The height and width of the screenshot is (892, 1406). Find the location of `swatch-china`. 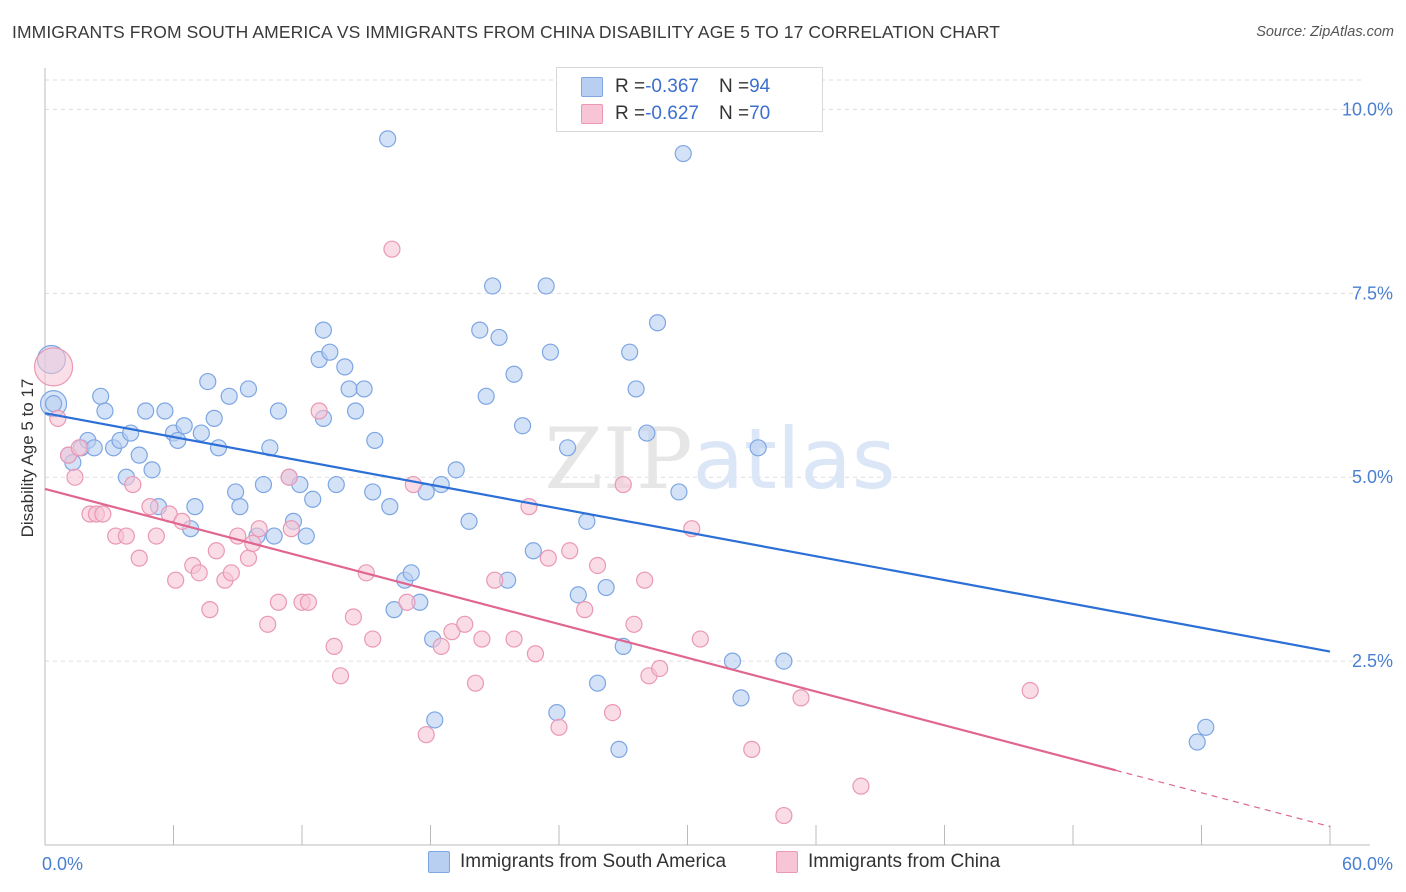

swatch-china is located at coordinates (592, 114).